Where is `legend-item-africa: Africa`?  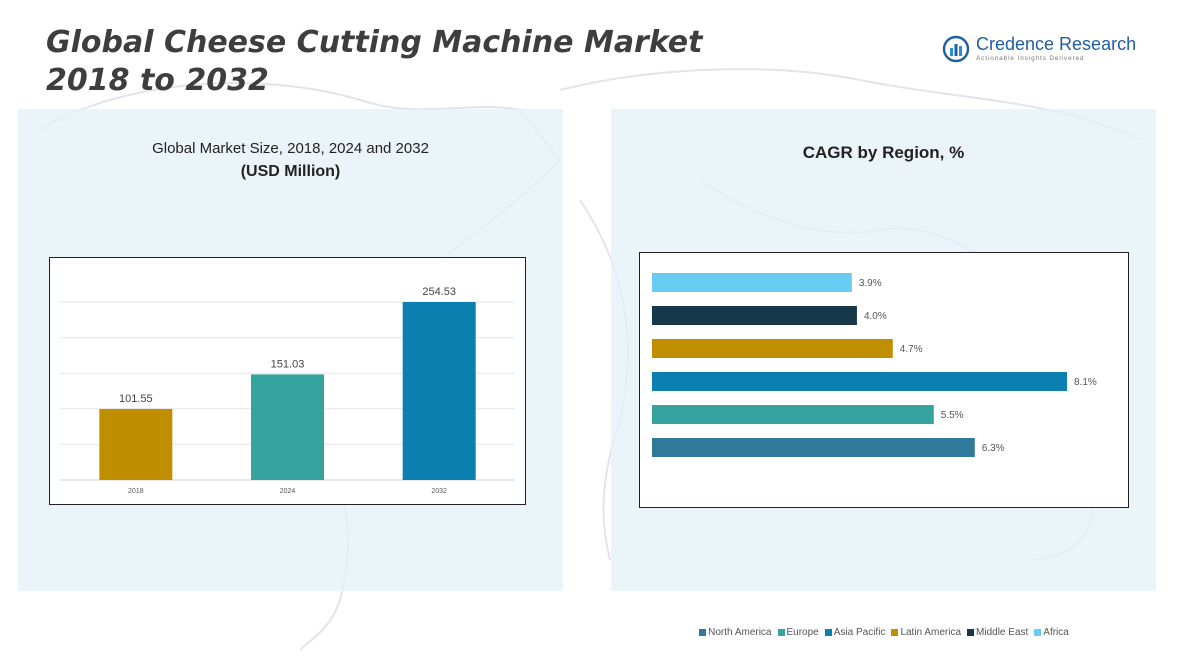 legend-item-africa: Africa is located at coordinates (1051, 632).